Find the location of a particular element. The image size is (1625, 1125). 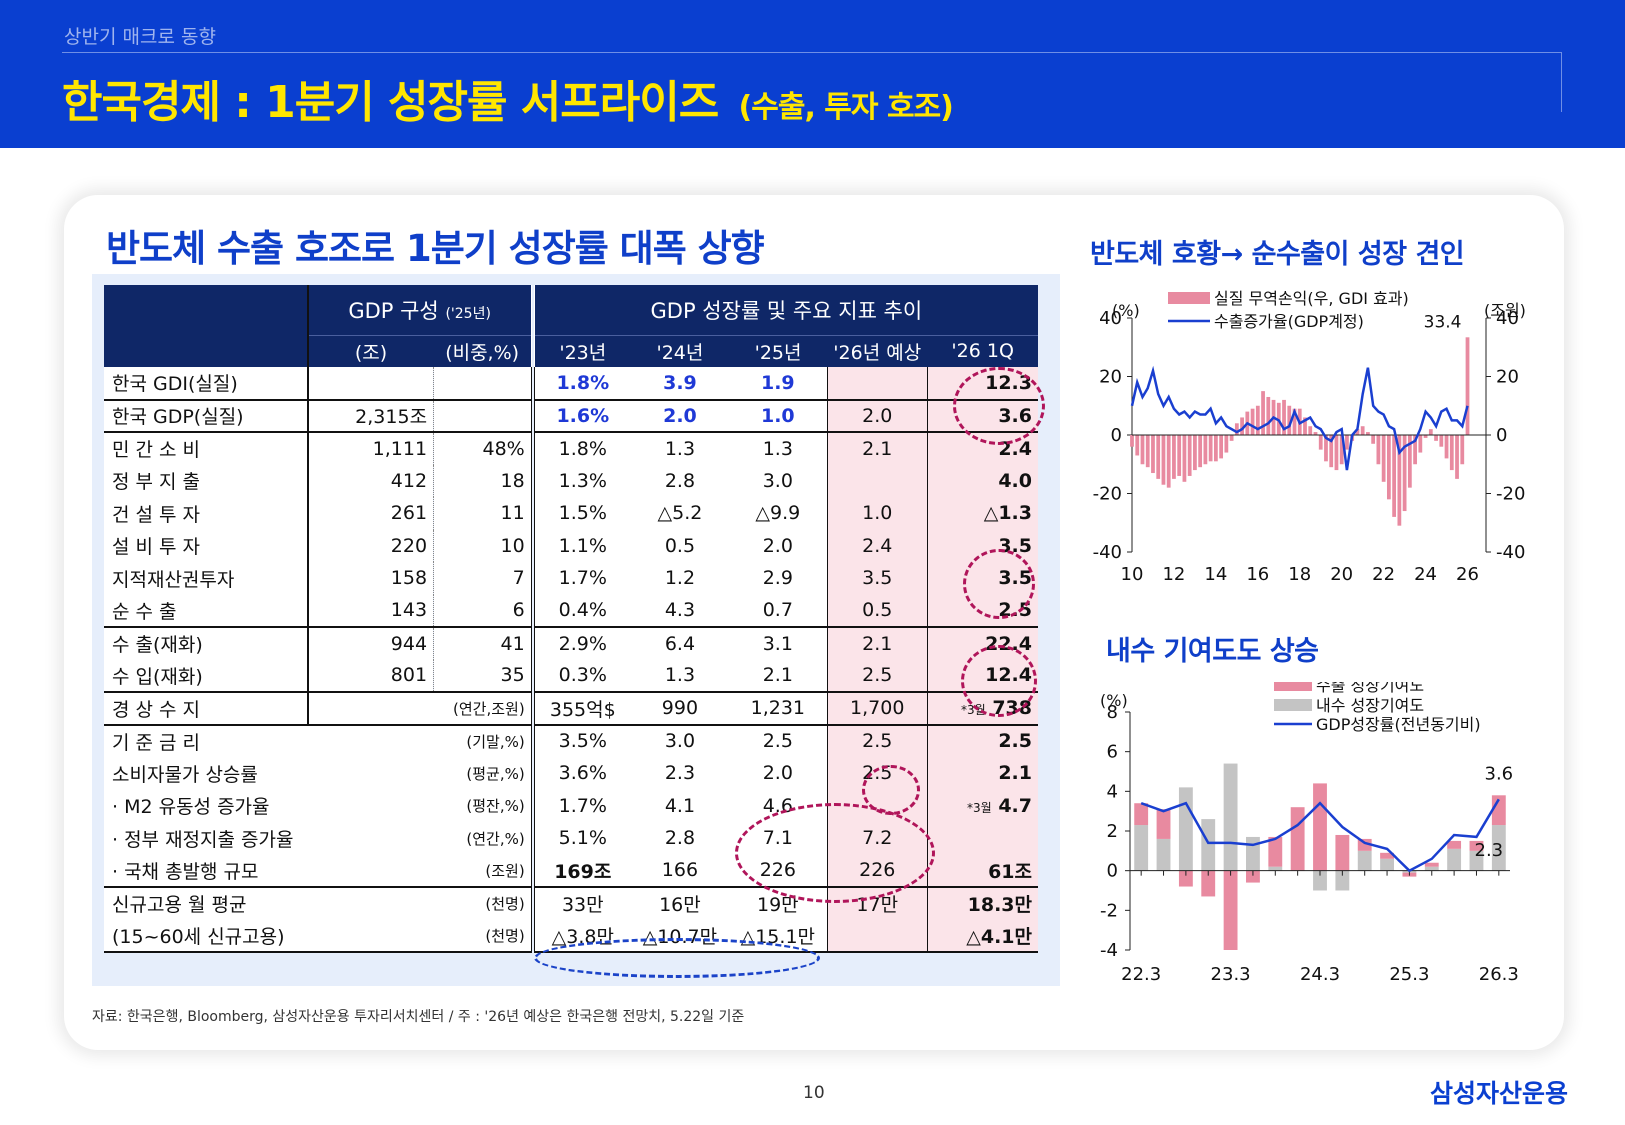

row-label: 경 상 수 지 is located at coordinates (206, 708).